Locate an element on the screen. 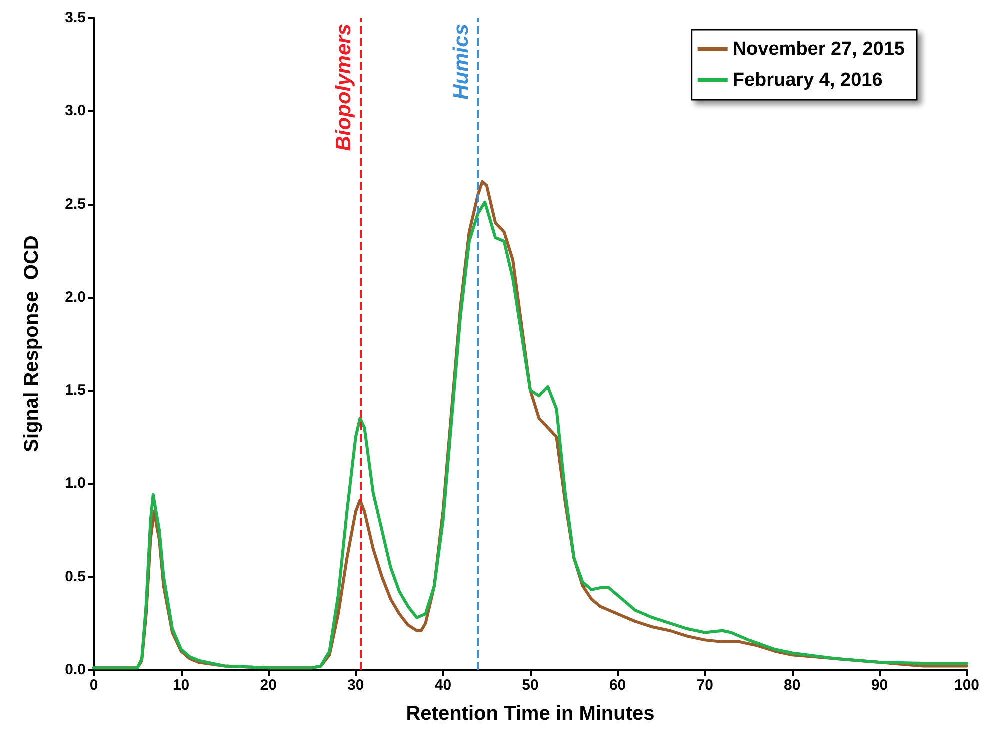 This screenshot has height=743, width=987. y-tick-label: 0.5 is located at coordinates (75, 577).